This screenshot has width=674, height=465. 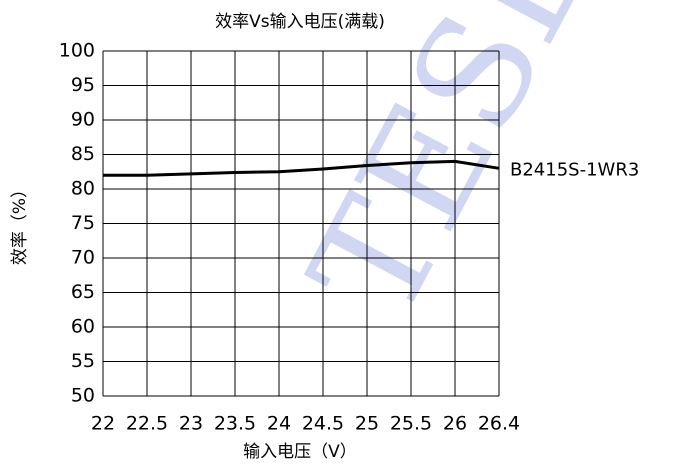 What do you see at coordinates (191, 424) in the screenshot?
I see `x-tick-label: 23` at bounding box center [191, 424].